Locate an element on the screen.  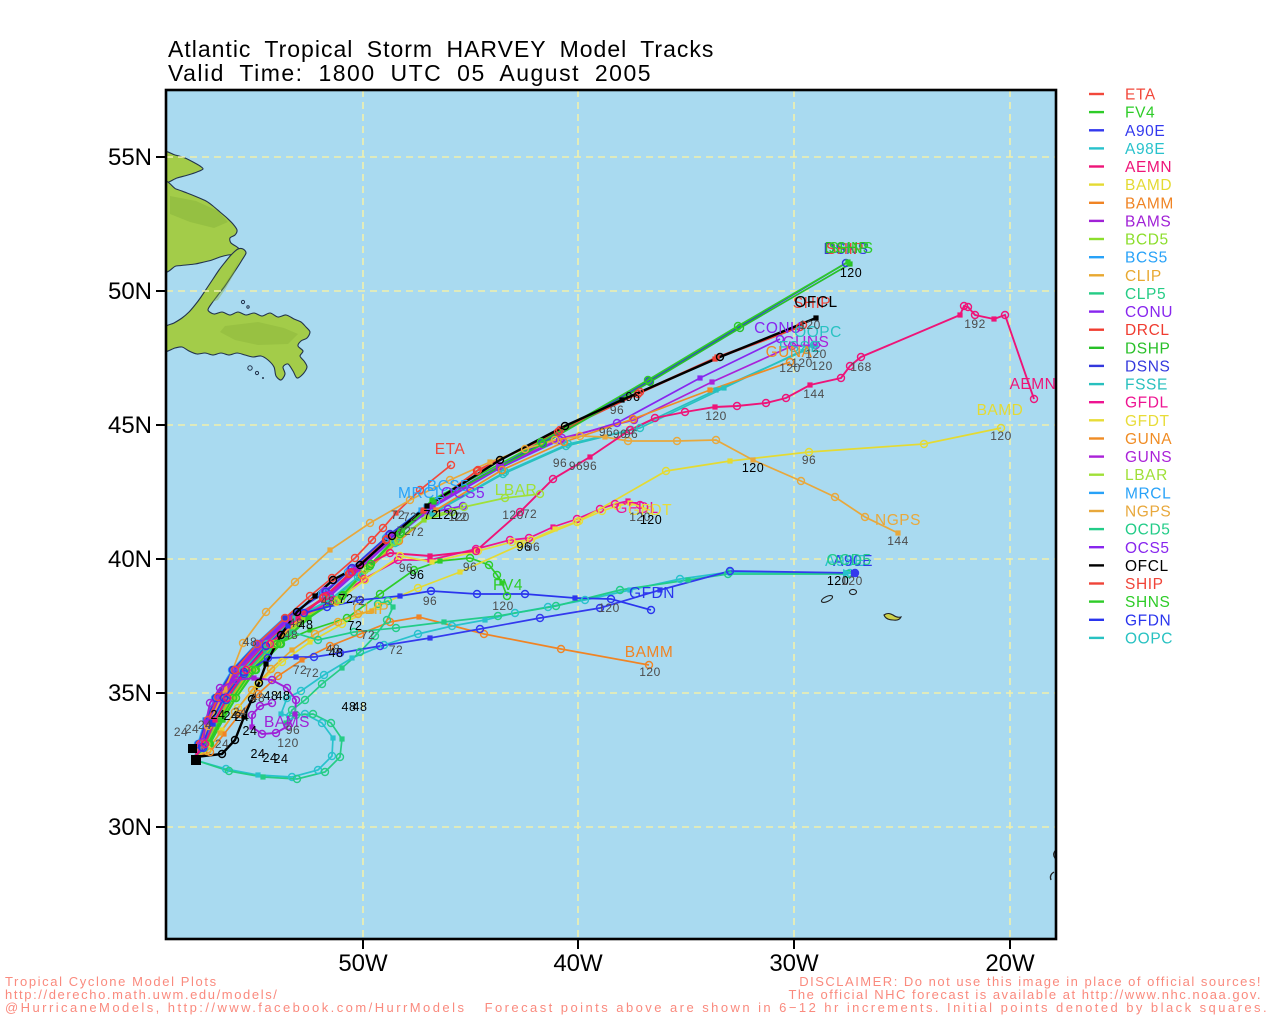
svg-text: CLP5 is located at coordinates (1145, 294).